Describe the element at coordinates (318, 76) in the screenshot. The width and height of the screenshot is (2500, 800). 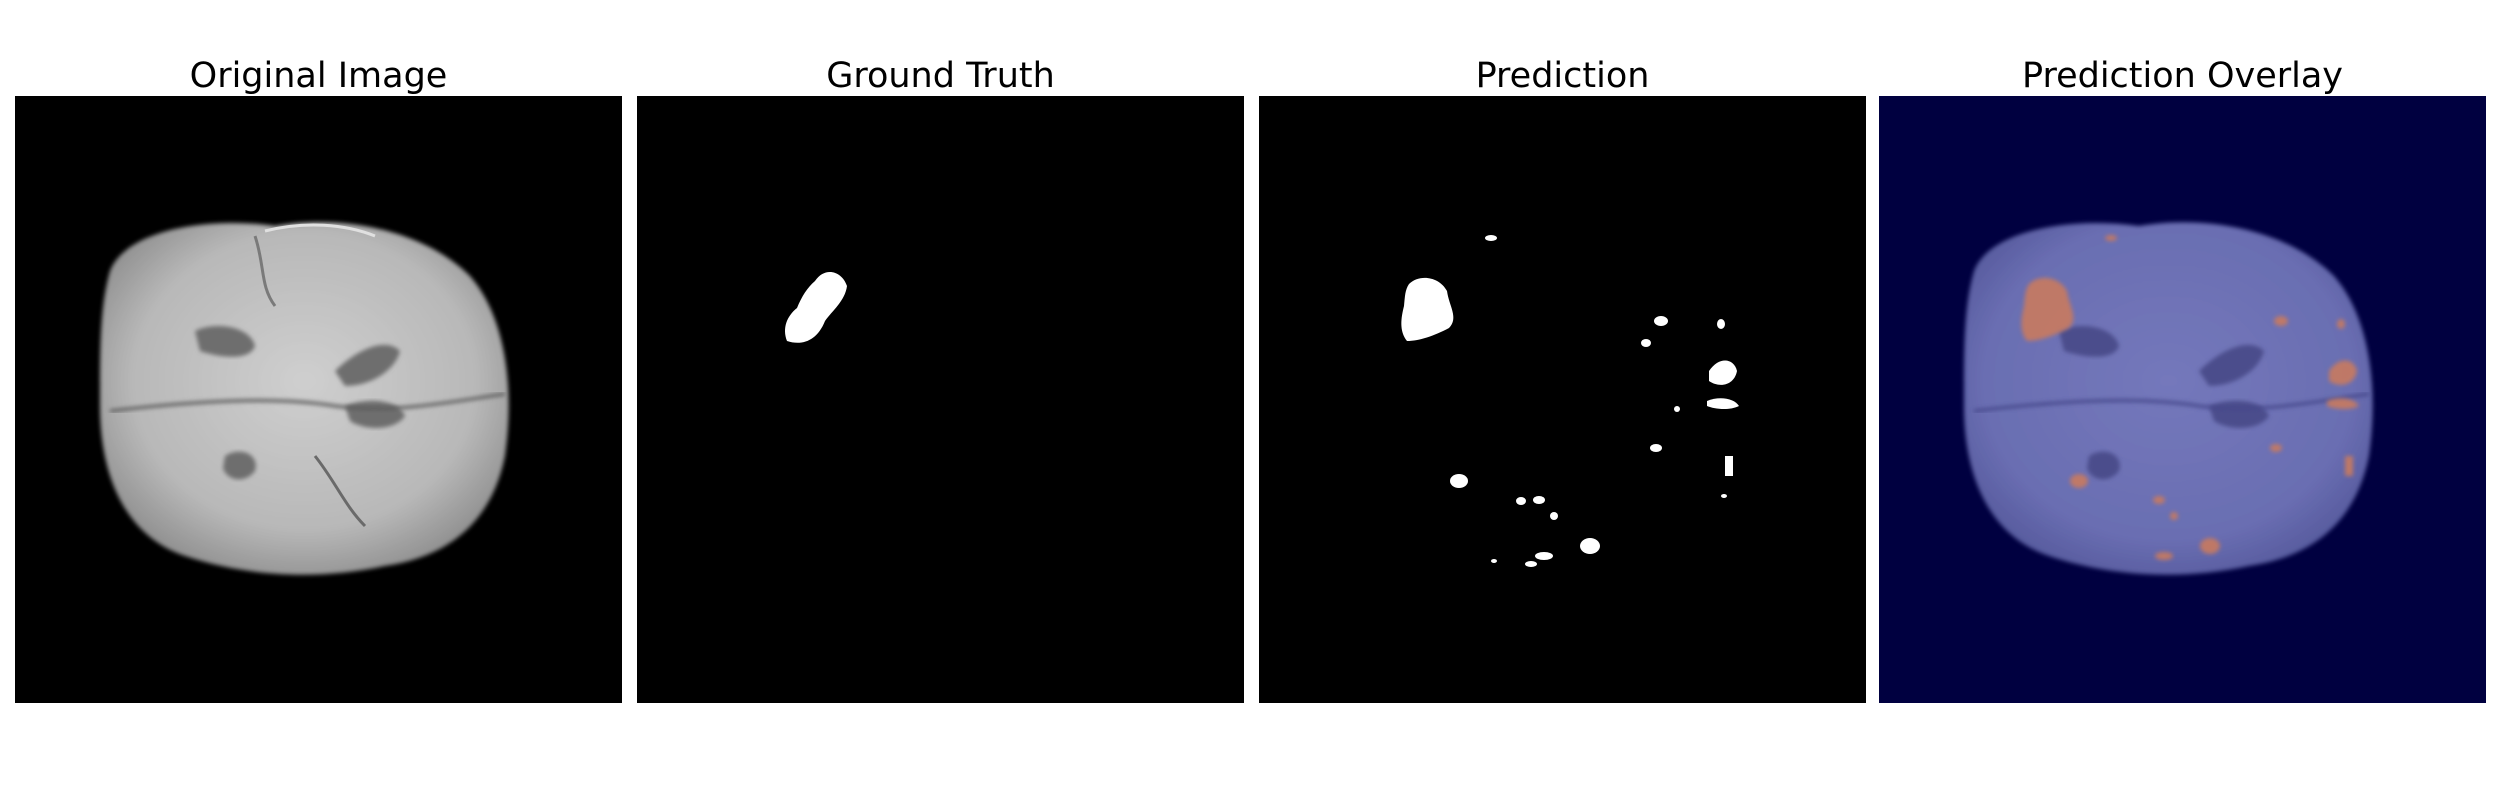
I see `panel-title-original: Original Image` at that location.